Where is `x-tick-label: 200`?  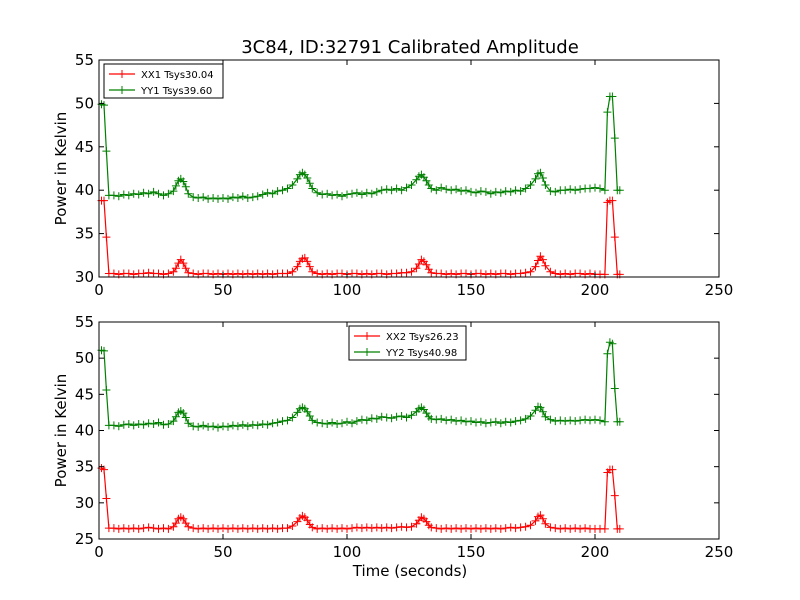 x-tick-label: 200 is located at coordinates (595, 290).